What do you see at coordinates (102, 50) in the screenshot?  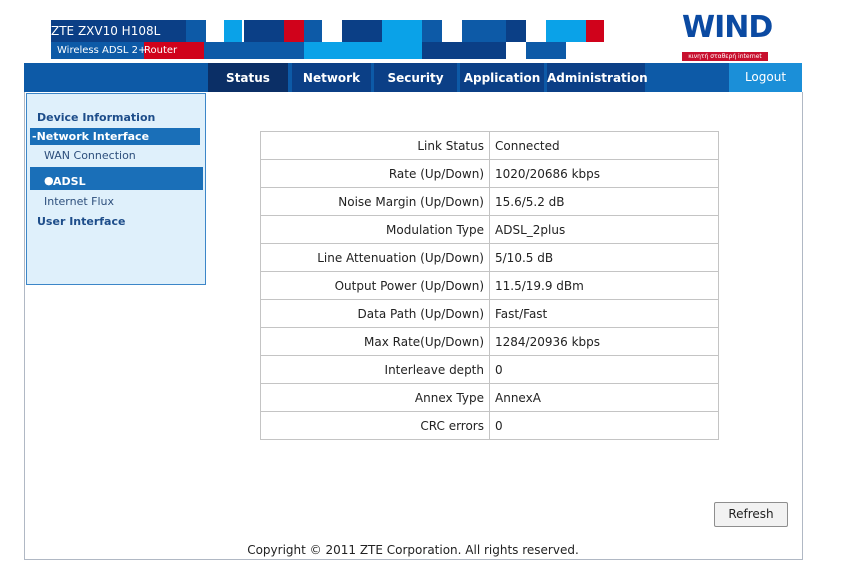 I see `model-subtitle: Wireless ADSL 2+` at bounding box center [102, 50].